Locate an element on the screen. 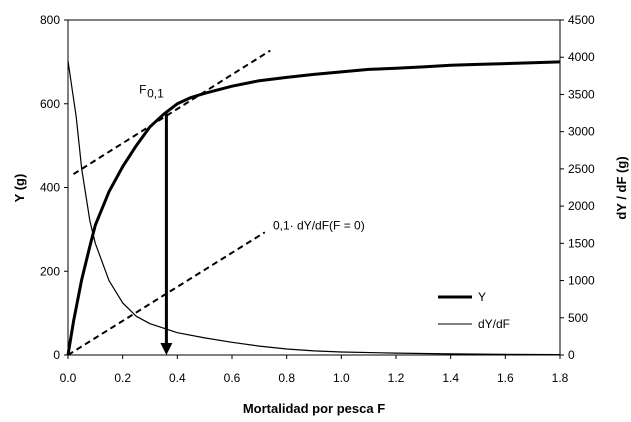  y-right-tick-label: 1000 is located at coordinates (581, 281).